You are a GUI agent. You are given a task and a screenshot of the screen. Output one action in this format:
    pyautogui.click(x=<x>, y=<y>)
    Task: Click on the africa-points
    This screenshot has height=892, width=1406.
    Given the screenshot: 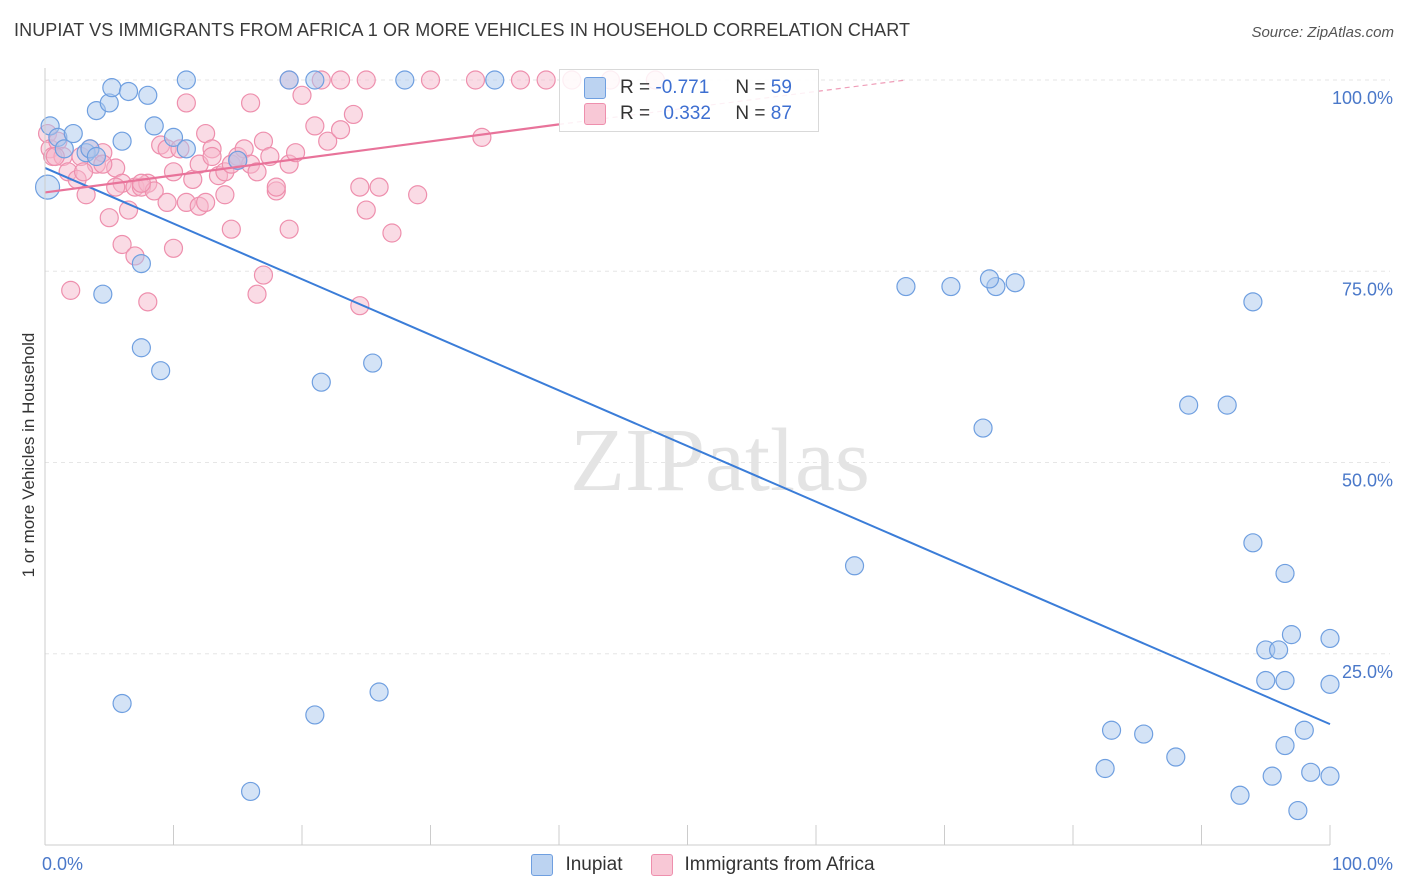 What is the action you would take?
    pyautogui.click(x=351, y=193)
    